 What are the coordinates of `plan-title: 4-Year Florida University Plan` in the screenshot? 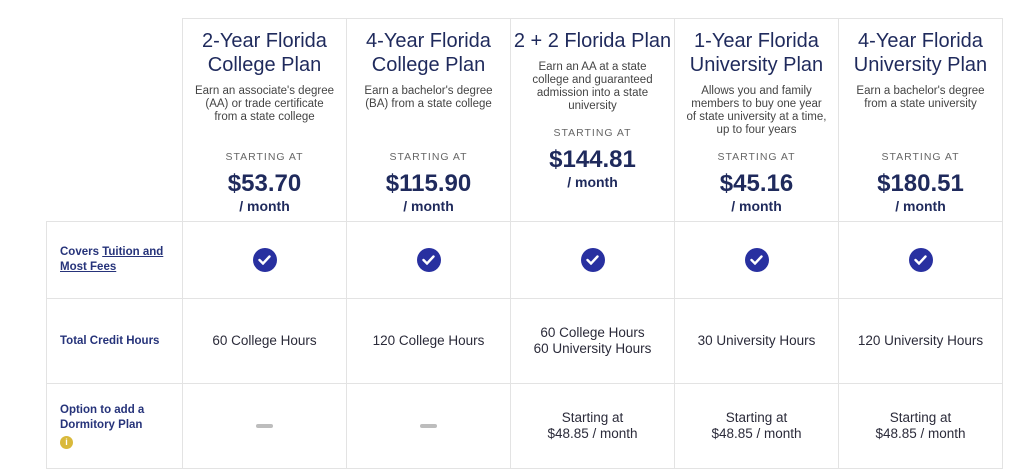 It's located at (920, 53).